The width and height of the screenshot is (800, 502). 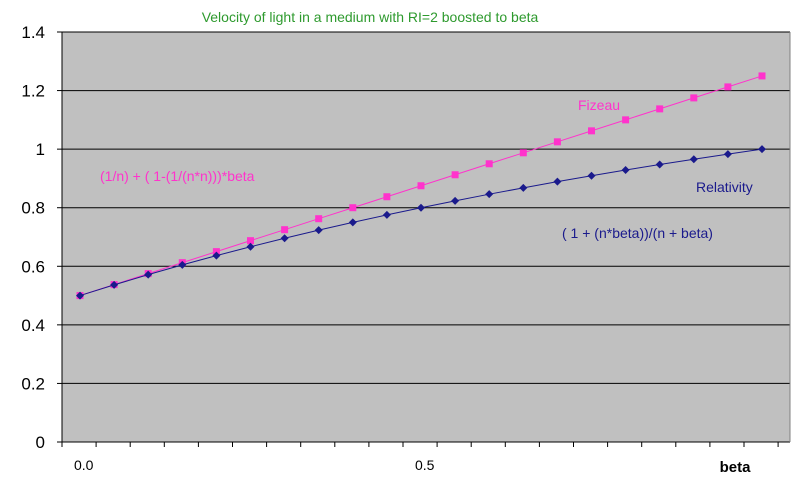 I want to click on x-tick-label: 0.0, so click(x=84, y=465).